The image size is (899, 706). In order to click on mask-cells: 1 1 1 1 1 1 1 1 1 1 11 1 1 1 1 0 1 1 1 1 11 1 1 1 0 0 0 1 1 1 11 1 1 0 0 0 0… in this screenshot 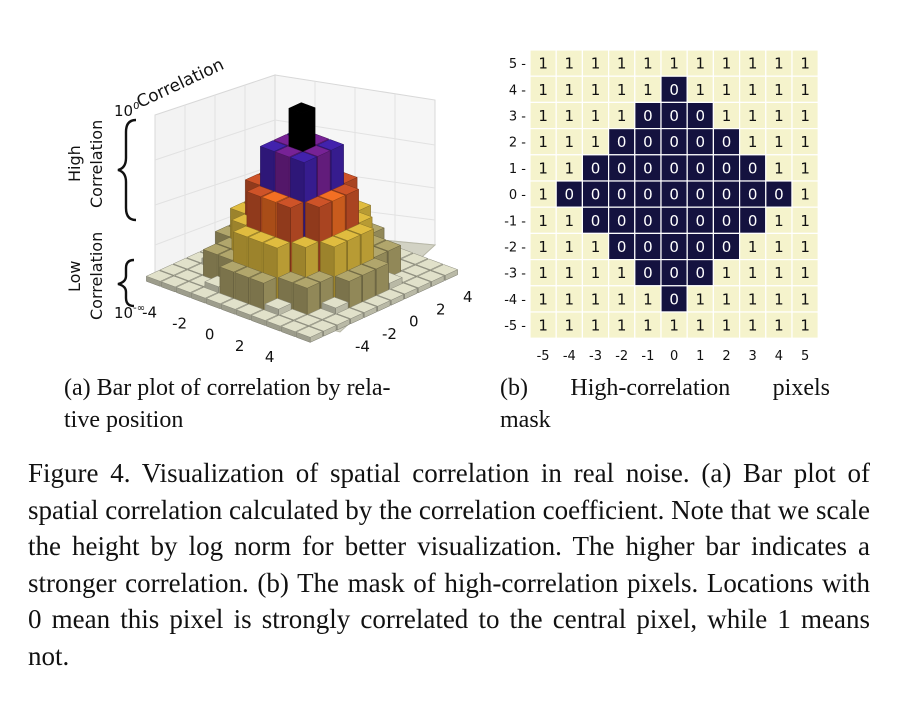, I will do `click(674, 194)`.